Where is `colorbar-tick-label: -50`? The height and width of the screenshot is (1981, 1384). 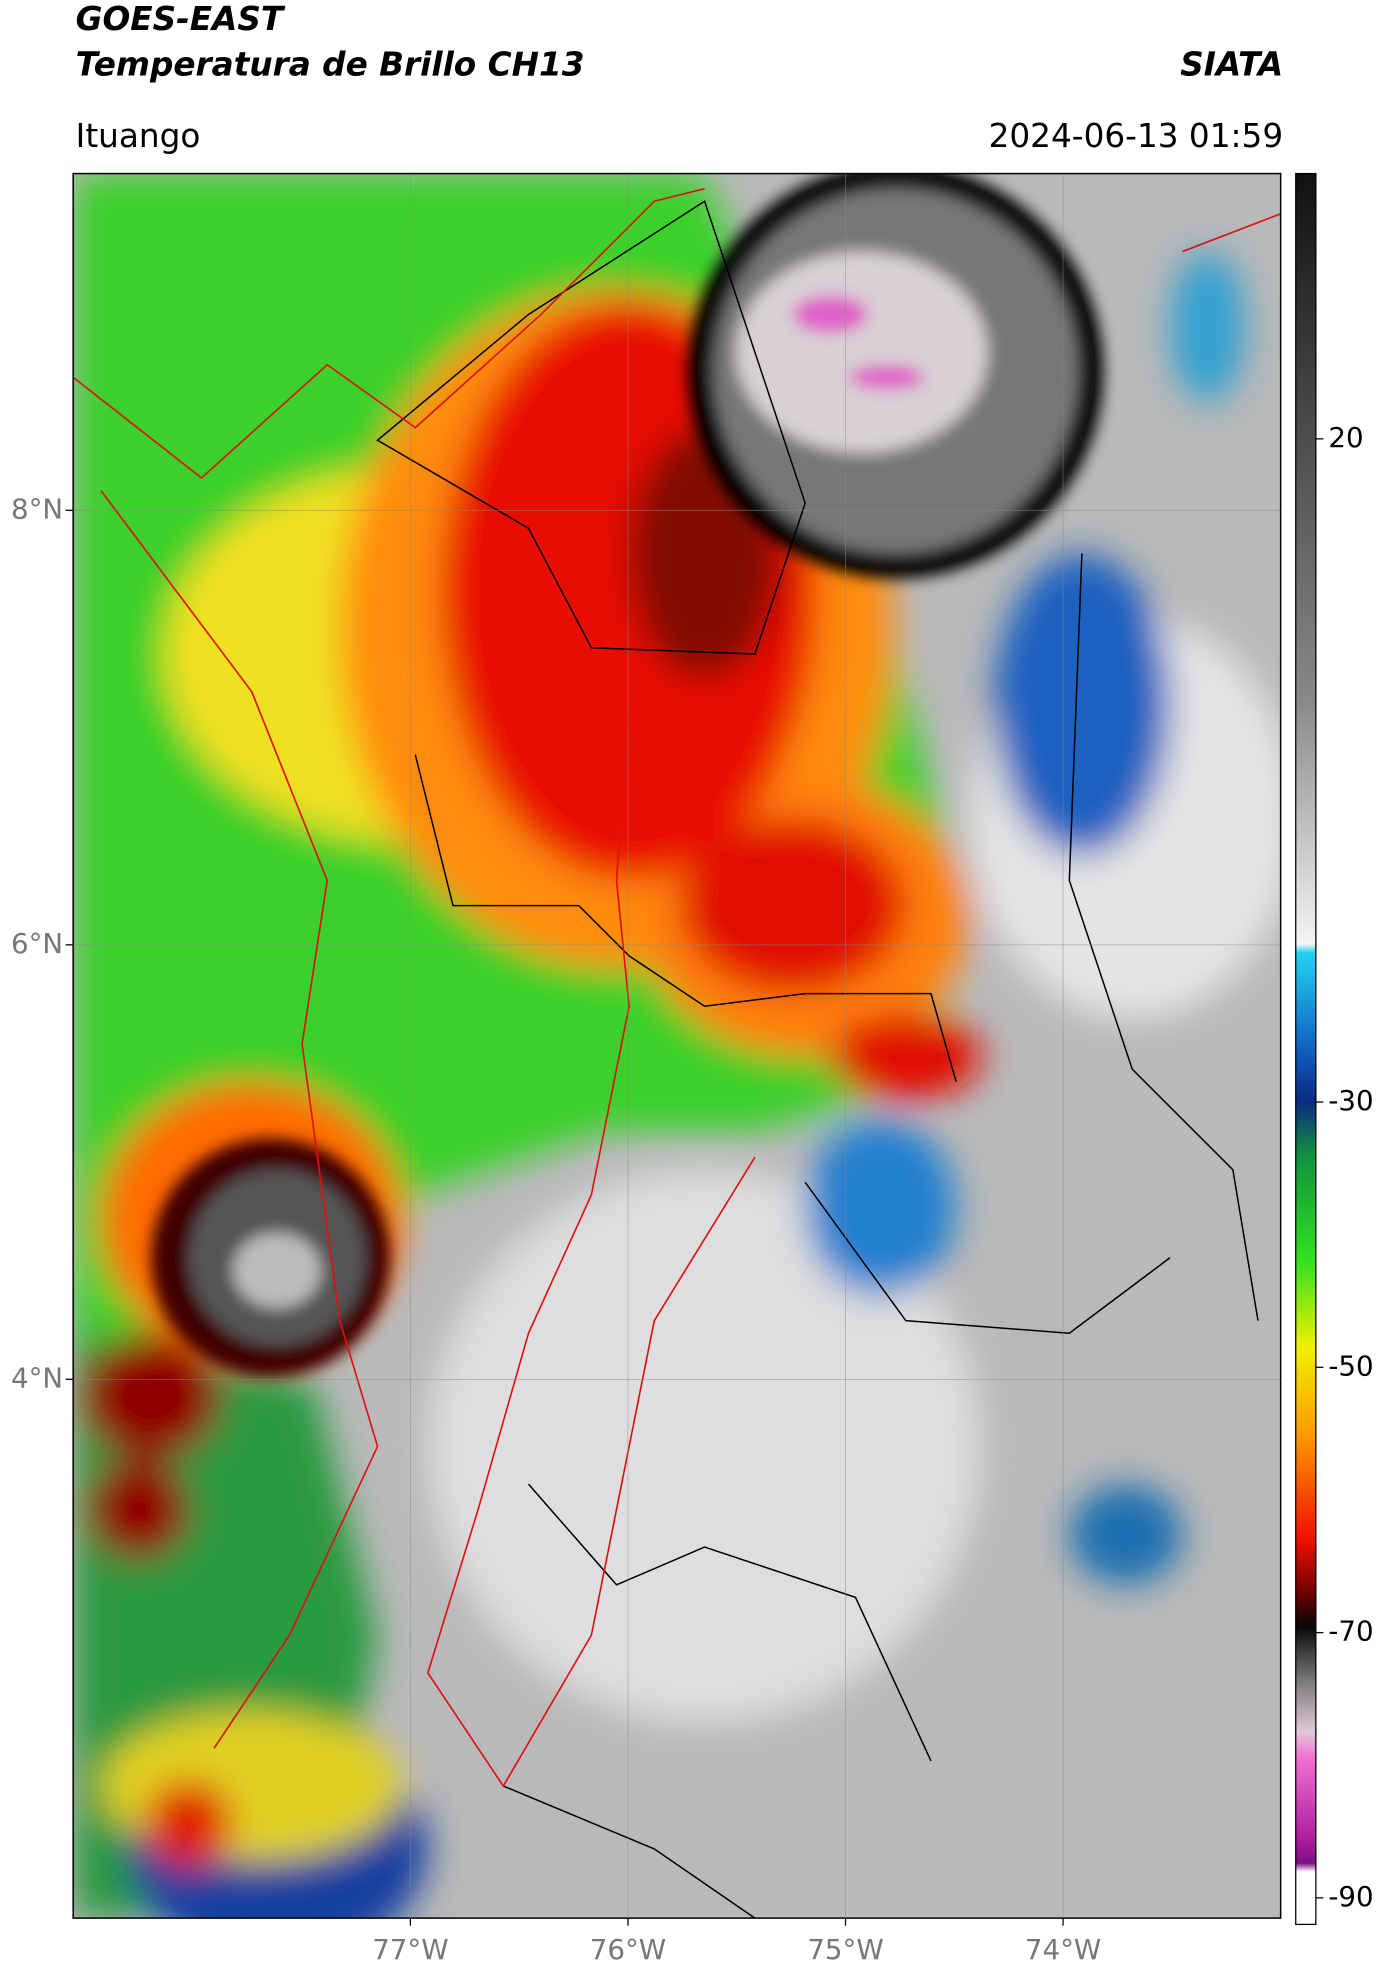 colorbar-tick-label: -50 is located at coordinates (1350, 1365).